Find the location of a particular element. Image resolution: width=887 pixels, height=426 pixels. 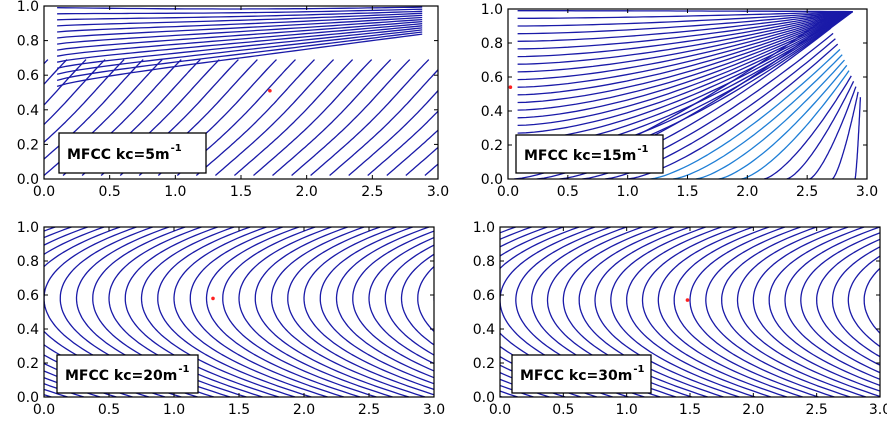

annotation-text: MFCC kc=15m is located at coordinates (580, 156).